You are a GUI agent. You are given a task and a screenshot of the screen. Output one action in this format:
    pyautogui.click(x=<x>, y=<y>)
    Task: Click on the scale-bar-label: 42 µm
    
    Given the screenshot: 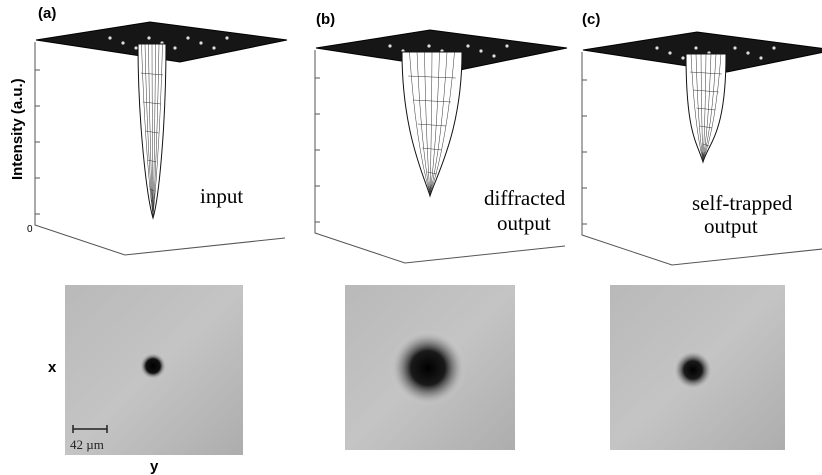 What is the action you would take?
    pyautogui.click(x=87, y=444)
    